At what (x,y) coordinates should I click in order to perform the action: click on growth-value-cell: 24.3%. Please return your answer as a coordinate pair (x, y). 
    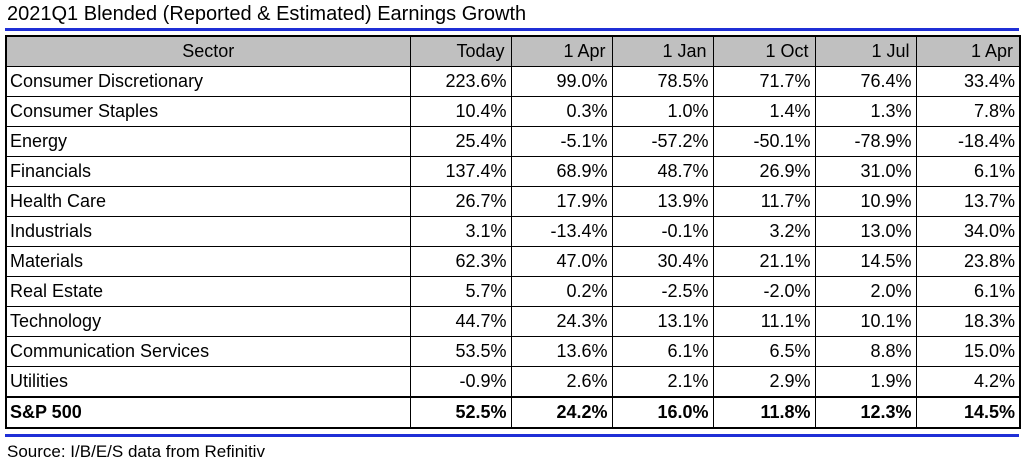
    Looking at the image, I should click on (561, 321).